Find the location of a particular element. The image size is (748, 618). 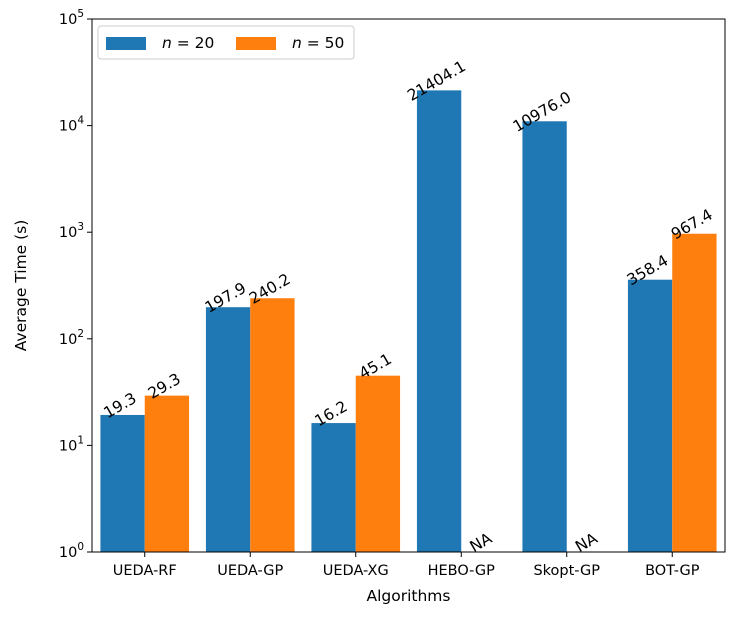

x-tick-label: UEDA-RF is located at coordinates (145, 571).